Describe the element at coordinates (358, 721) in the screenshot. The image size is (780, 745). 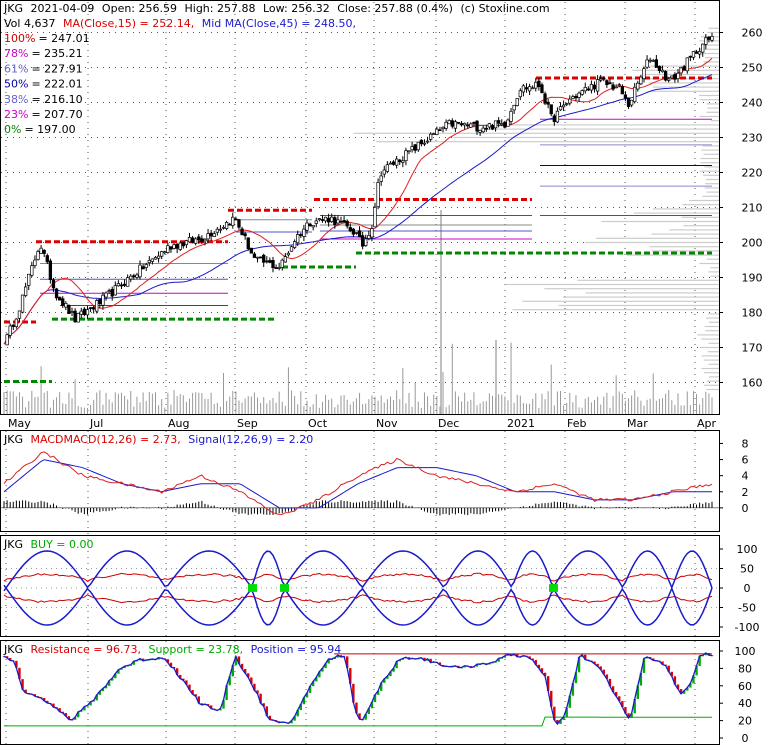
I see `support-line` at that location.